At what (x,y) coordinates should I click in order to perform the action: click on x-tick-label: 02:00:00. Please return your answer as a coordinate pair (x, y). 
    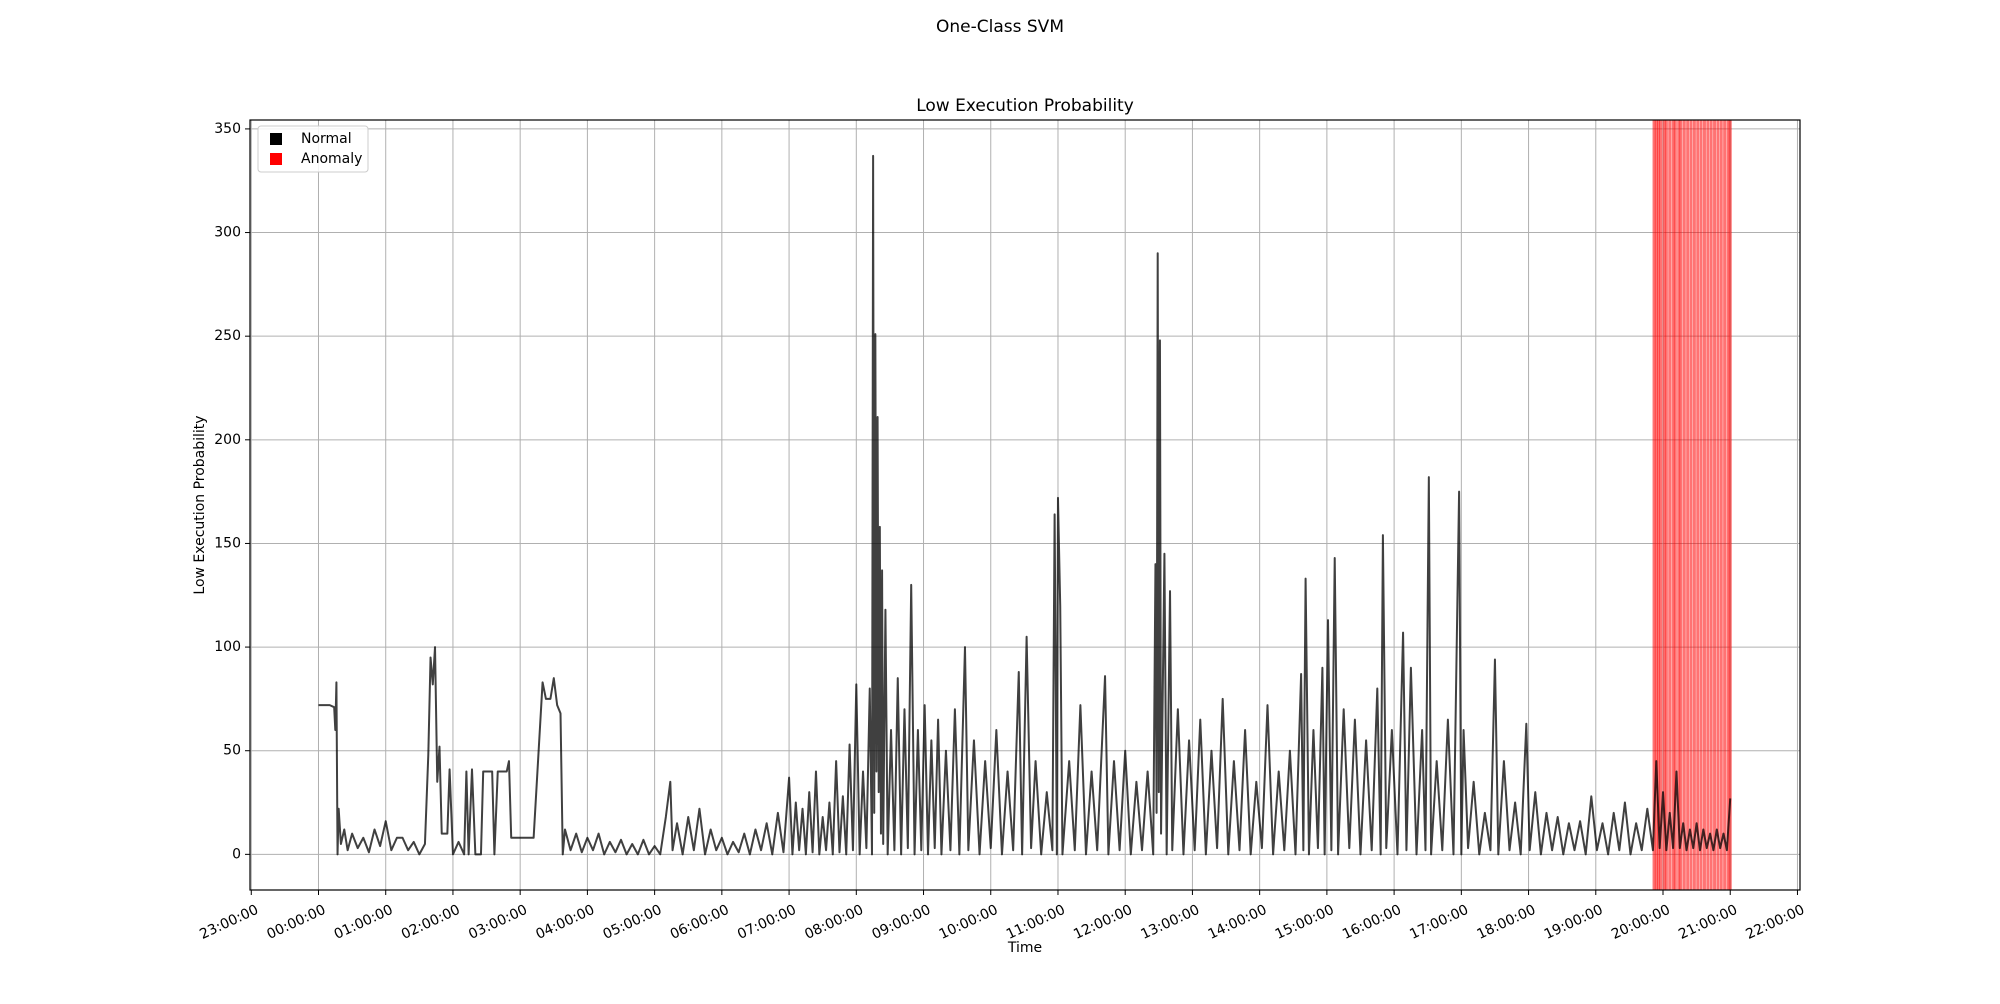
    Looking at the image, I should click on (431, 922).